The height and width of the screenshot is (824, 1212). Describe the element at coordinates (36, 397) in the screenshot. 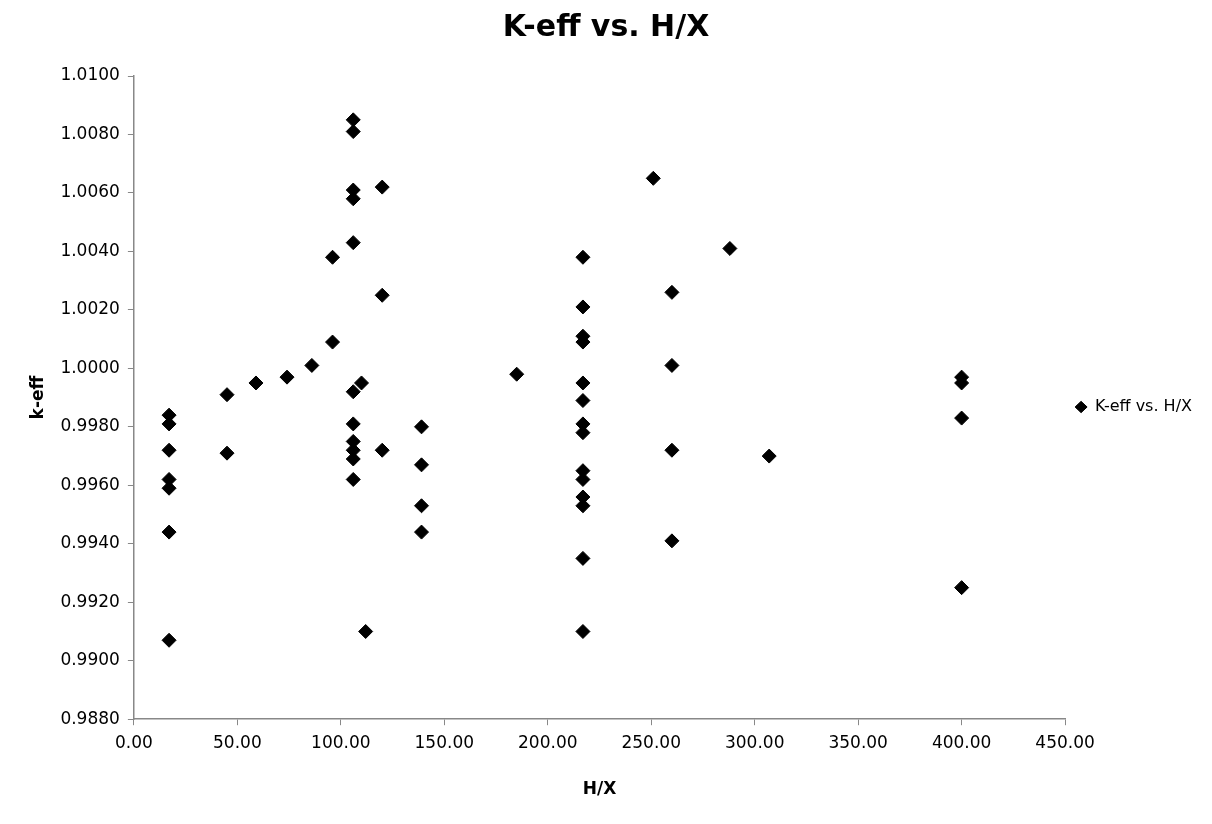

I see `y-axis-title: k-eff` at that location.